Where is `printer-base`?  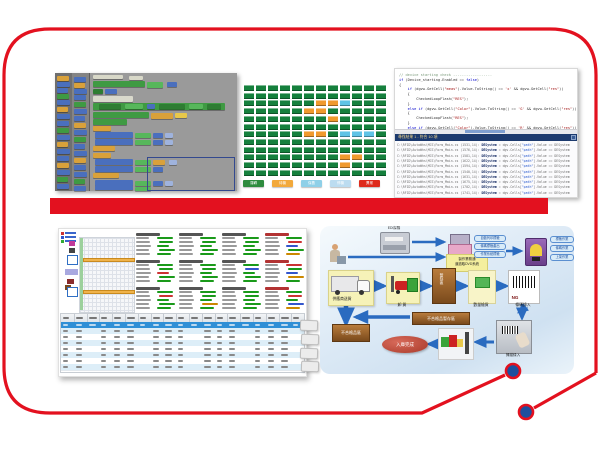 printer-base is located at coordinates (394, 247).